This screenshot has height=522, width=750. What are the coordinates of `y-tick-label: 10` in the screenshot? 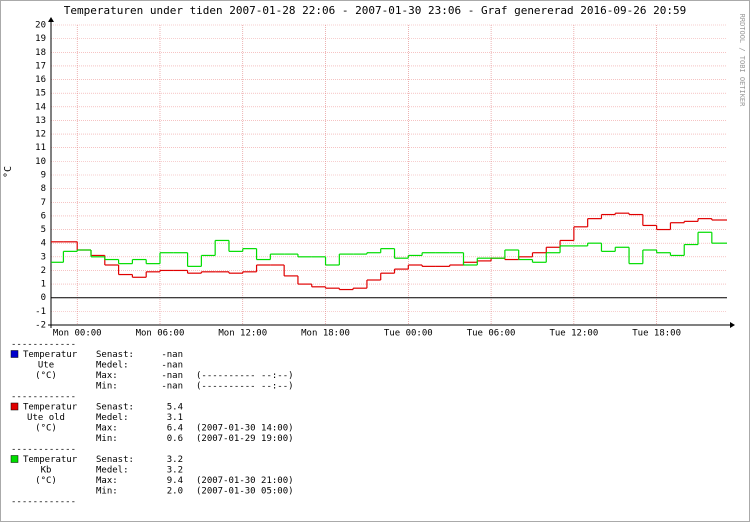 It's located at (40, 162).